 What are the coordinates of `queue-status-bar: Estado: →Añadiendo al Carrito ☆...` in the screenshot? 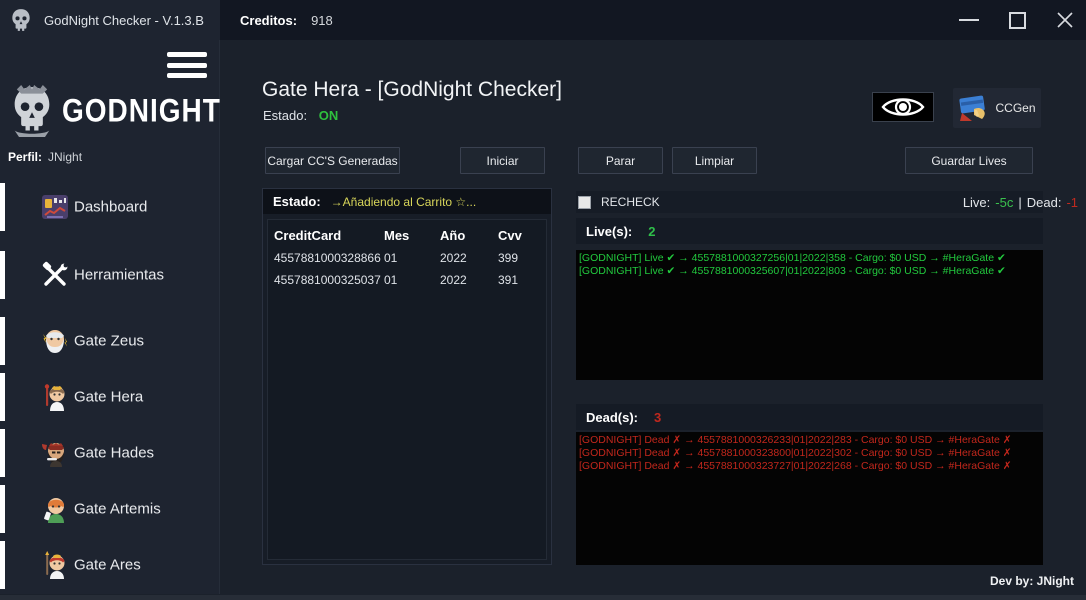 It's located at (407, 201).